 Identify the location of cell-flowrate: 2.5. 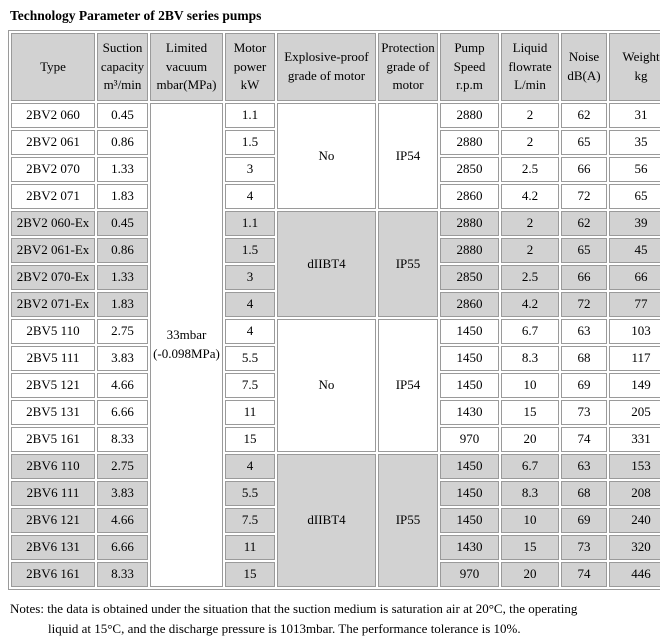
(530, 169).